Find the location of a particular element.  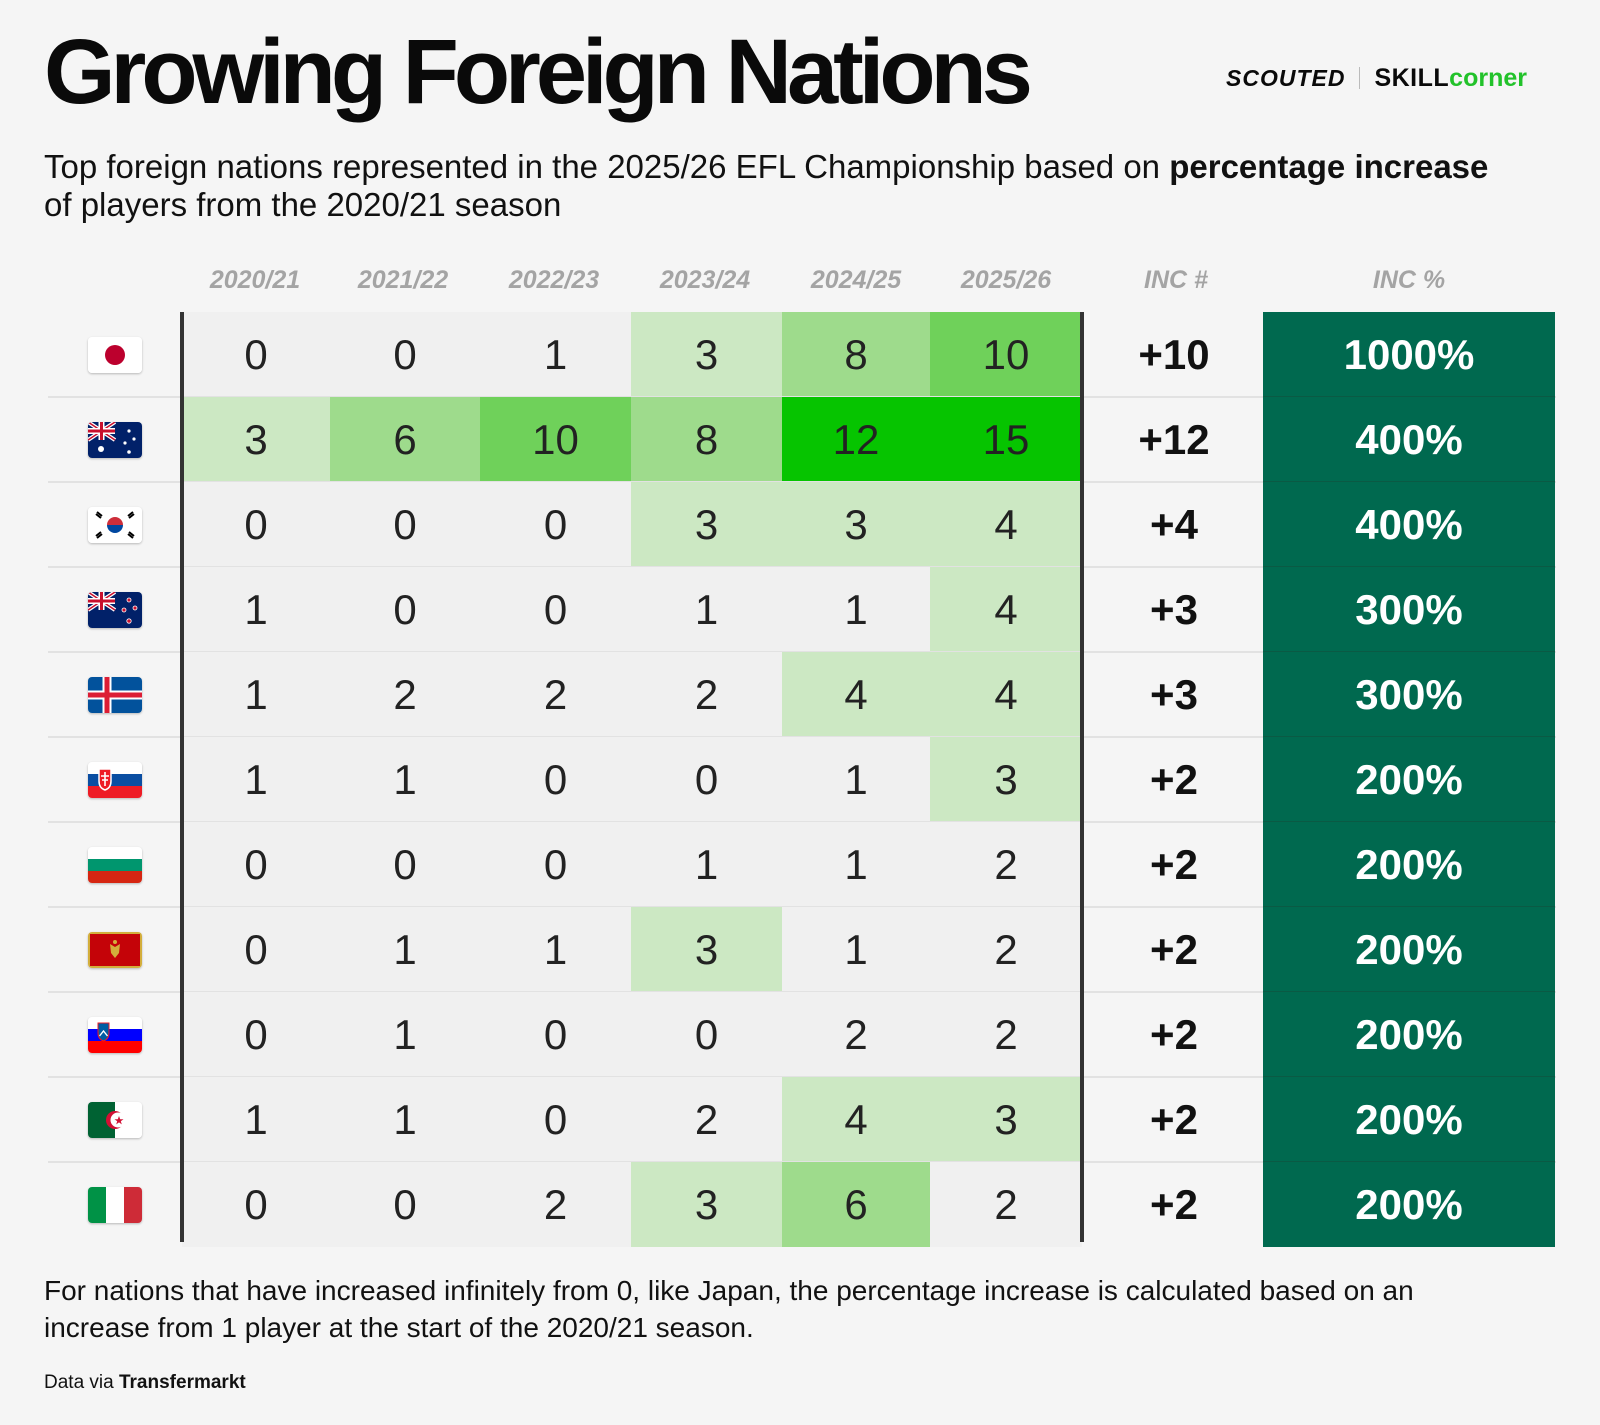

table-row: 0 0 1 3 8 10 +10 1000% is located at coordinates (802, 354).